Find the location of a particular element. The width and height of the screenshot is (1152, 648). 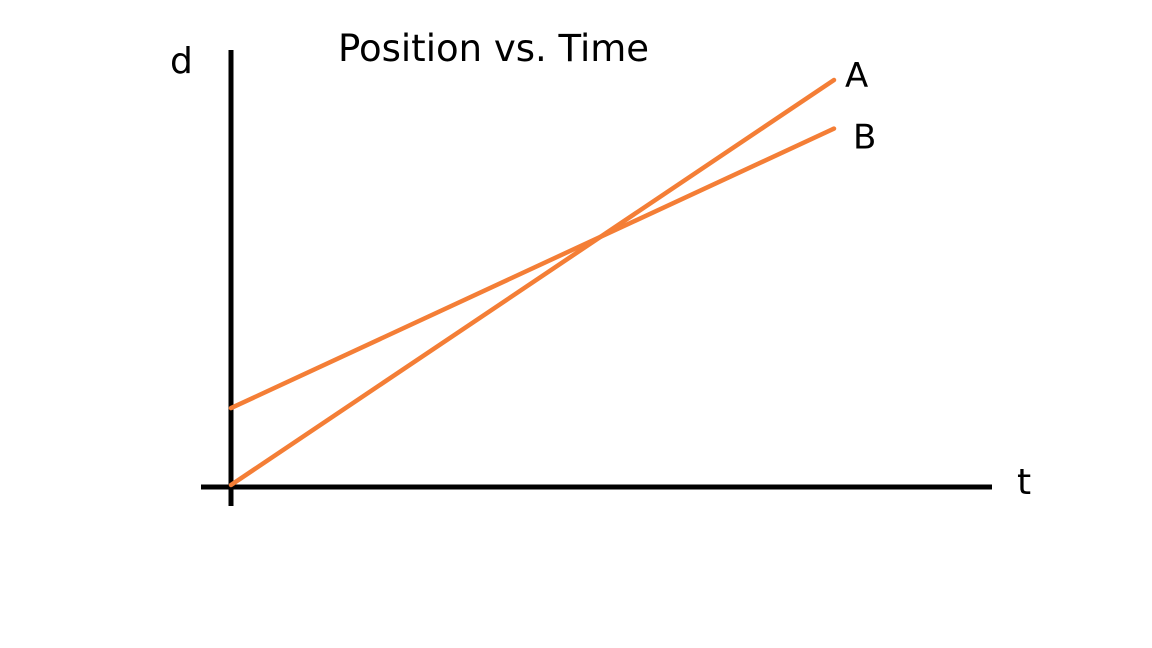

chart-title: Position vs. Time is located at coordinates (493, 48).